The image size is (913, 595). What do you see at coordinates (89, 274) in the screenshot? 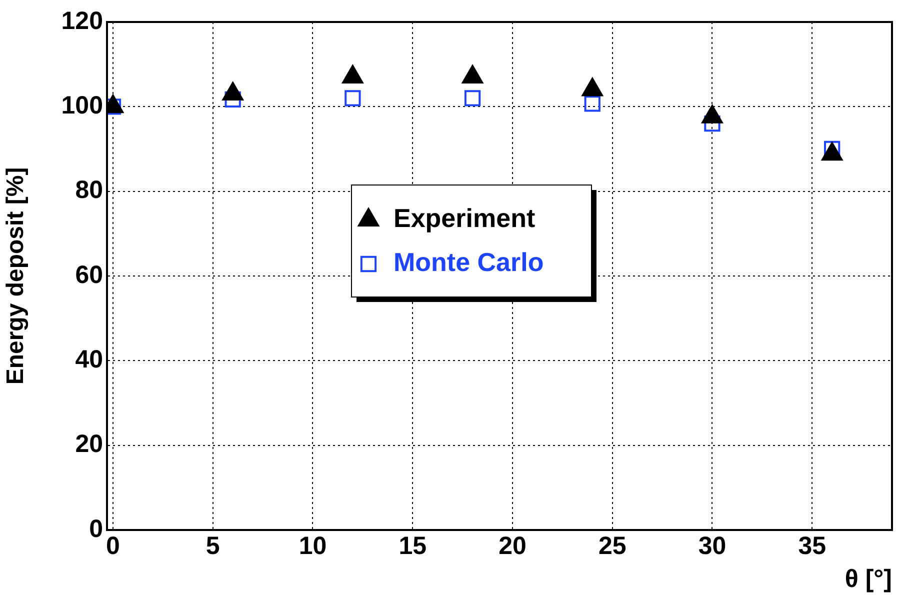
I see `y-tick-label: 60` at bounding box center [89, 274].